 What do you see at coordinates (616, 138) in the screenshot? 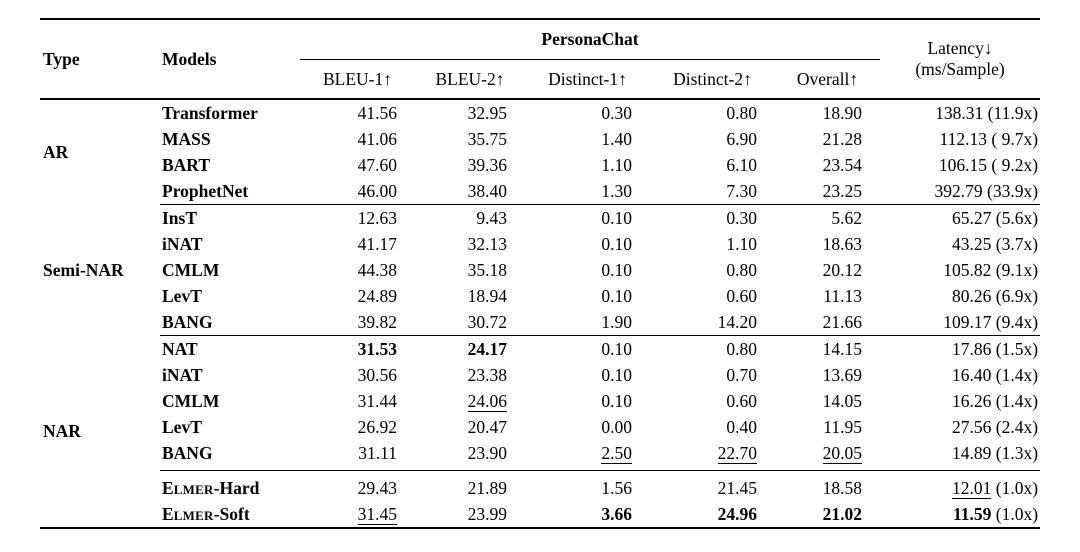
I see `metric-value: 1.40` at bounding box center [616, 138].